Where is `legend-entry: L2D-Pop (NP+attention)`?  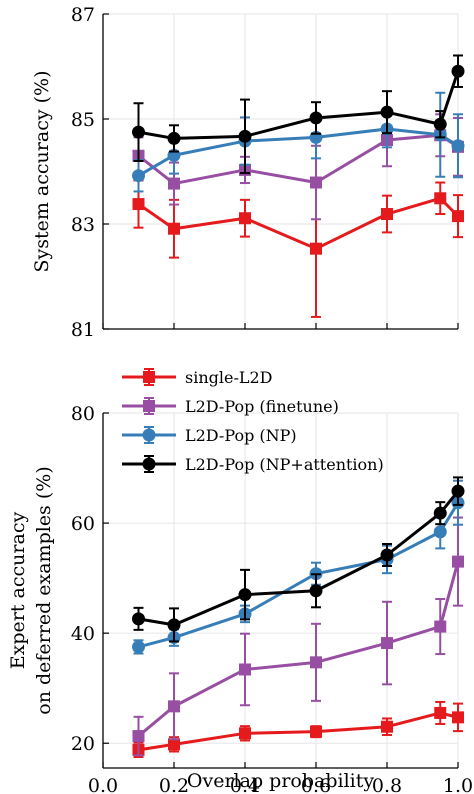
legend-entry: L2D-Pop (NP+attention) is located at coordinates (253, 464).